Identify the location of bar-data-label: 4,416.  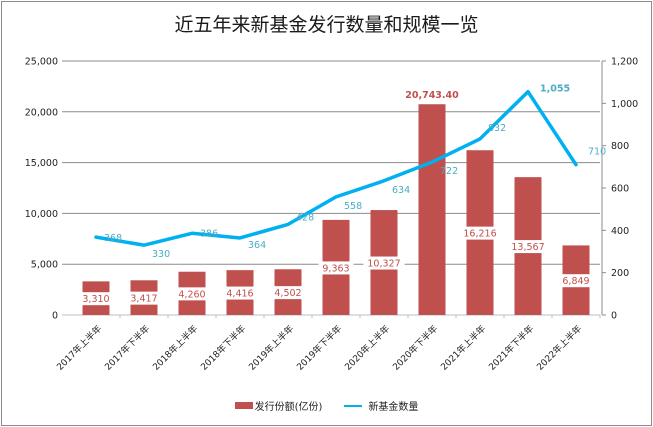
(239, 294).